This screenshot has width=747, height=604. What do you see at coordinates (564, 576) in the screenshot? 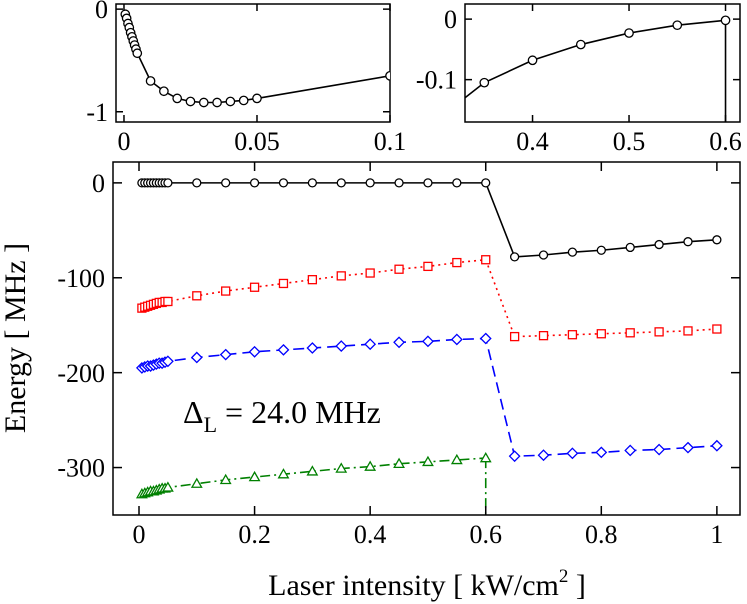
I see `x-axis-title-sup: 2` at bounding box center [564, 576].